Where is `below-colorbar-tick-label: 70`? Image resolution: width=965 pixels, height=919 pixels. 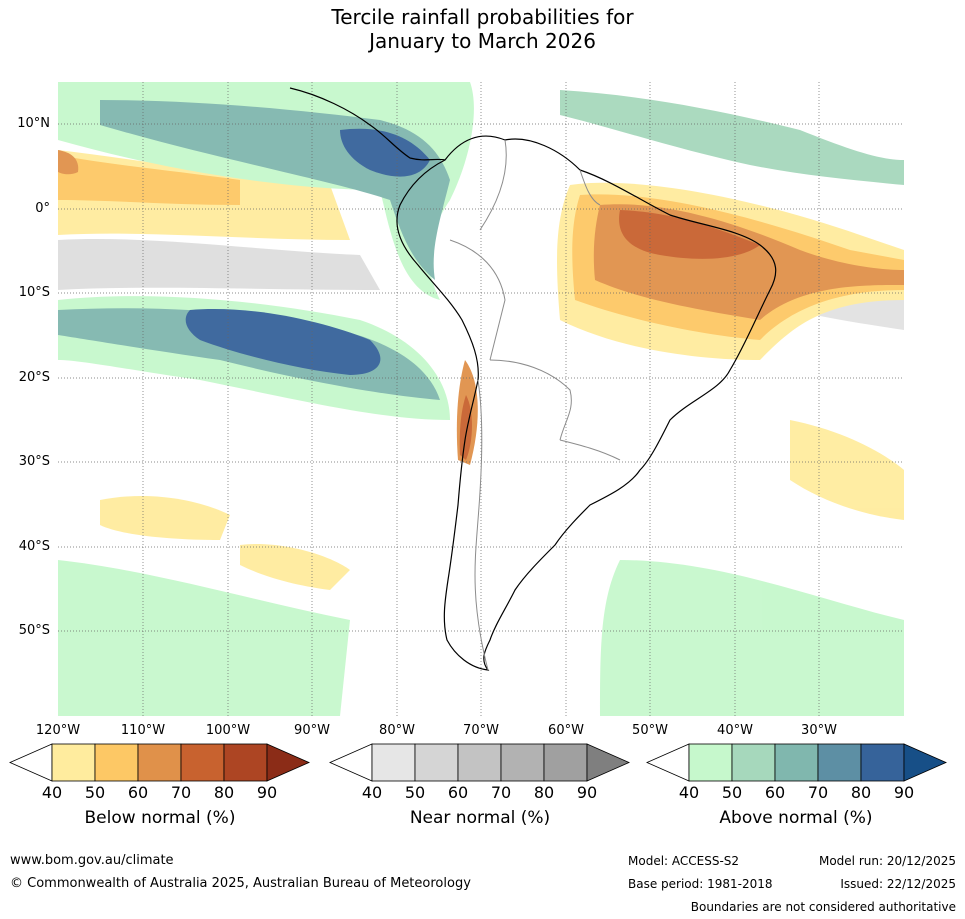 below-colorbar-tick-label: 70 is located at coordinates (181, 792).